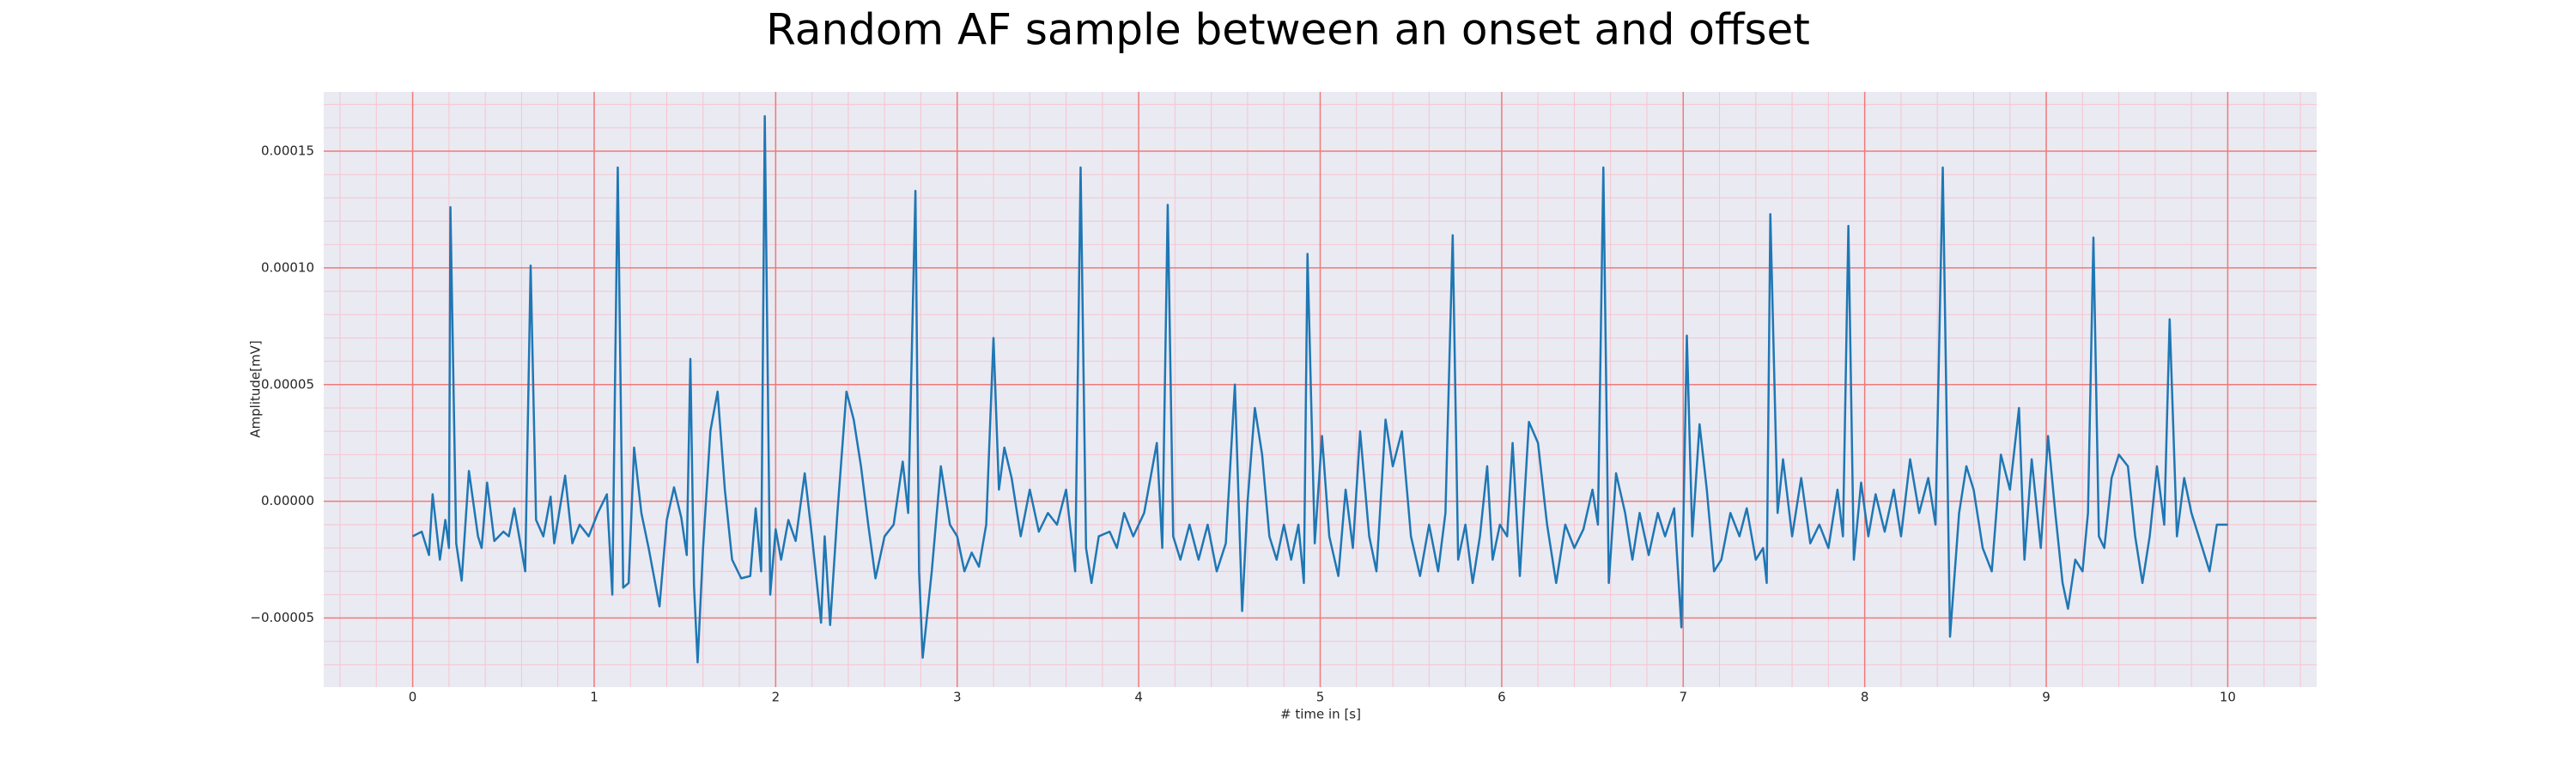  Describe the element at coordinates (413, 697) in the screenshot. I see `x-tick-label: 0` at that location.